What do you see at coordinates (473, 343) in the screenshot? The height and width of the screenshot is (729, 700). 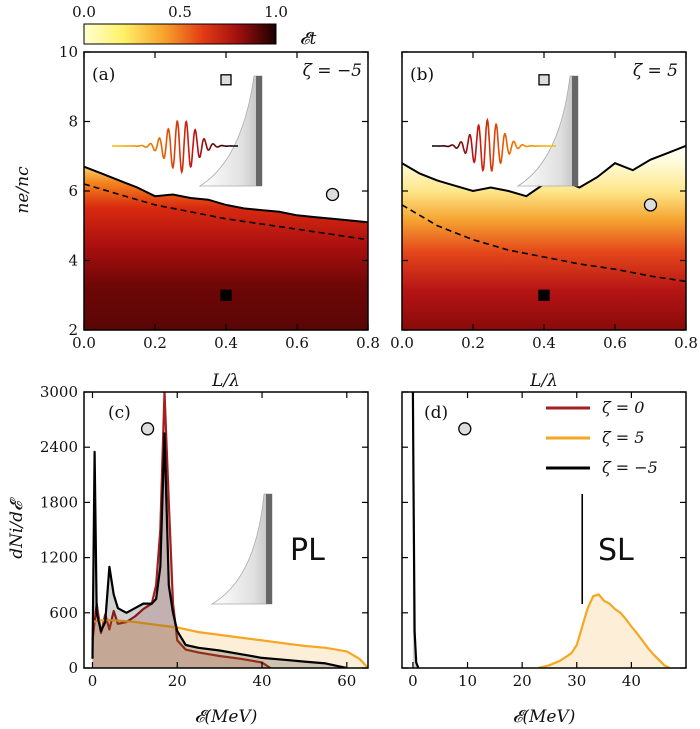 I see `panel-b-xtick-label: 0.2` at bounding box center [473, 343].